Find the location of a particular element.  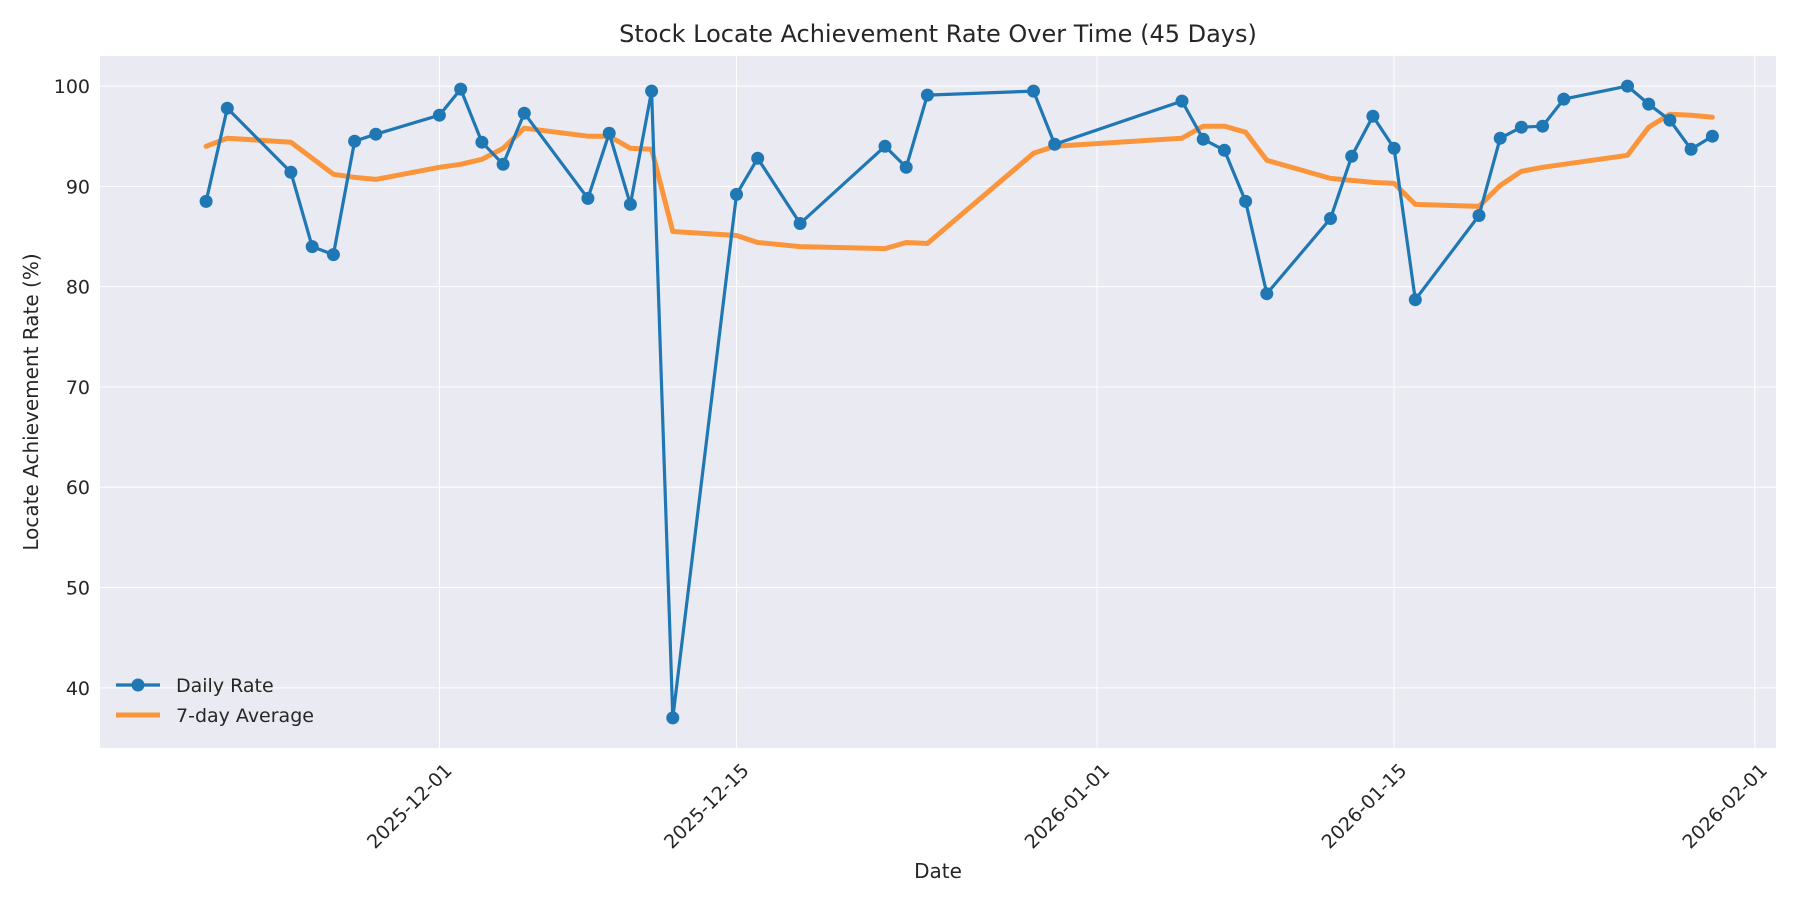

y-axis-title: Locate Achievement Rate (%) is located at coordinates (31, 401).